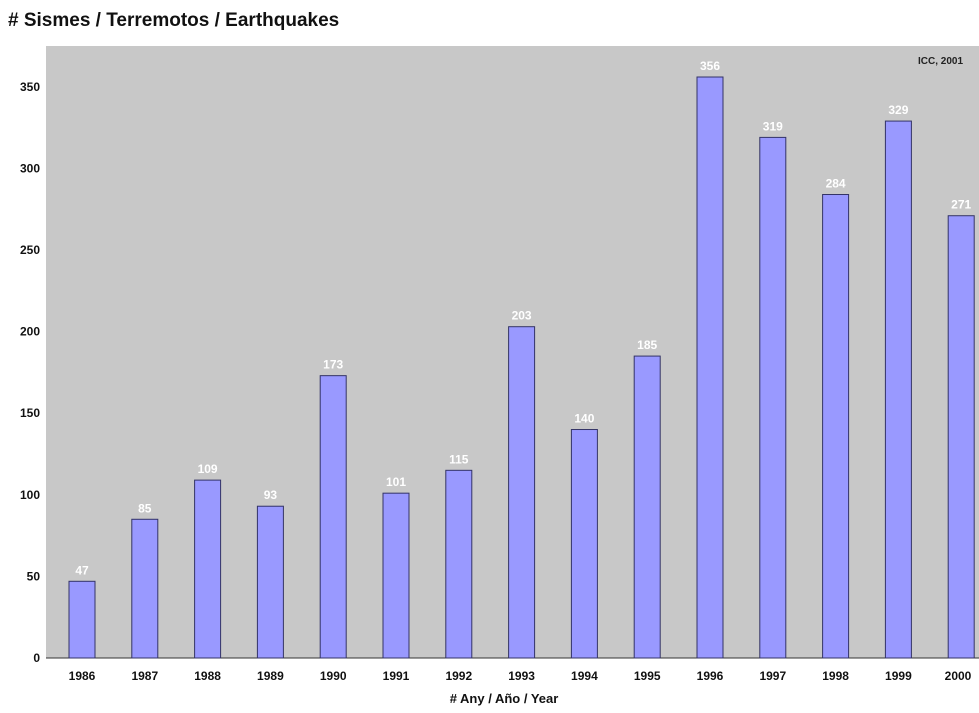  I want to click on x-tick-label: 1986, so click(82, 676).